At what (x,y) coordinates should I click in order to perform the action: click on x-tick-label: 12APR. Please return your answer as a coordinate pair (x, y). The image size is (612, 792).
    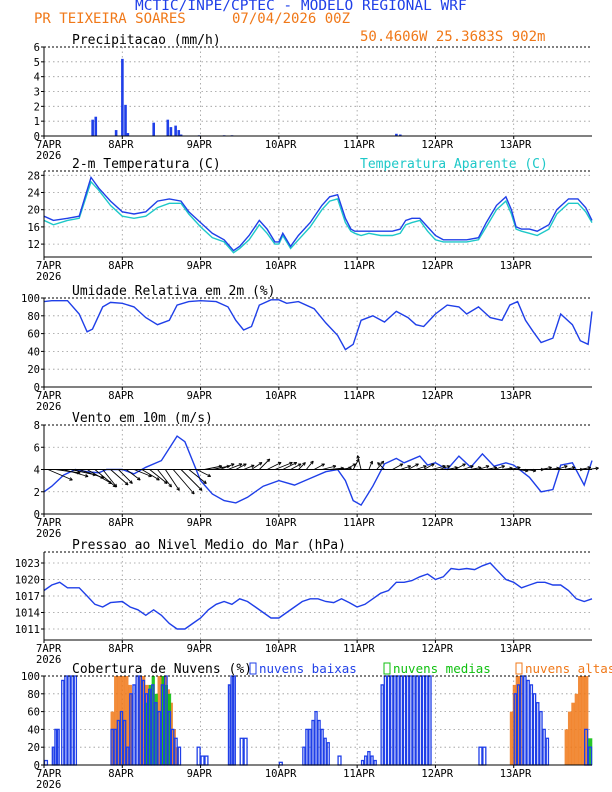
    Looking at the image, I should click on (437, 145).